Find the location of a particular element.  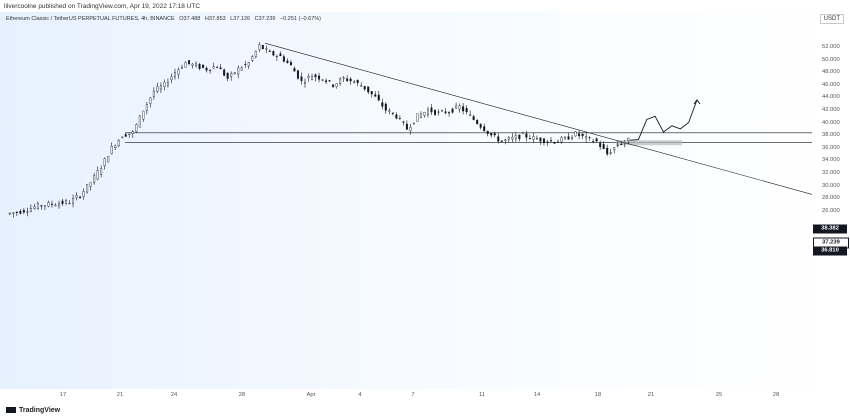

price-axis-label: 50.000 is located at coordinates (831, 59).